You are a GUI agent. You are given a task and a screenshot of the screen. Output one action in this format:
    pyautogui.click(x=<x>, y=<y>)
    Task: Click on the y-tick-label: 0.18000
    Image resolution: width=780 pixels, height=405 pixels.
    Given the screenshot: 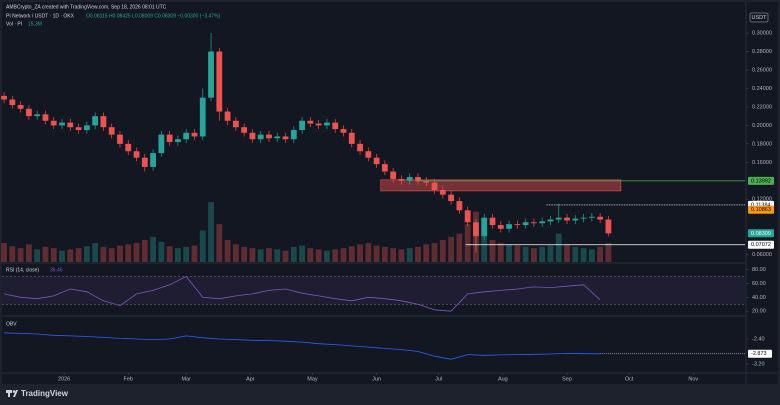 What is the action you would take?
    pyautogui.click(x=762, y=144)
    